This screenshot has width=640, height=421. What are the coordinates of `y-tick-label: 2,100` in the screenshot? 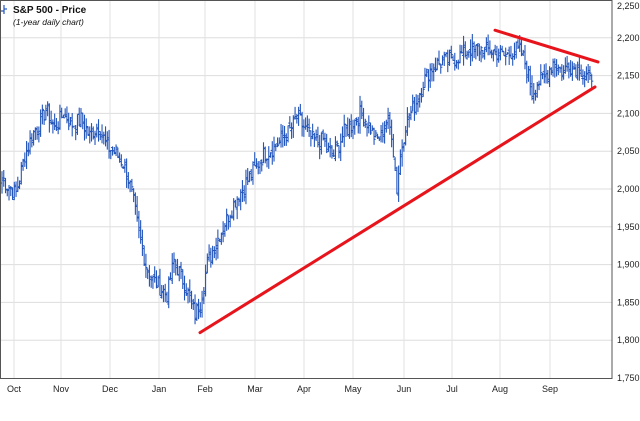 It's located at (628, 113).